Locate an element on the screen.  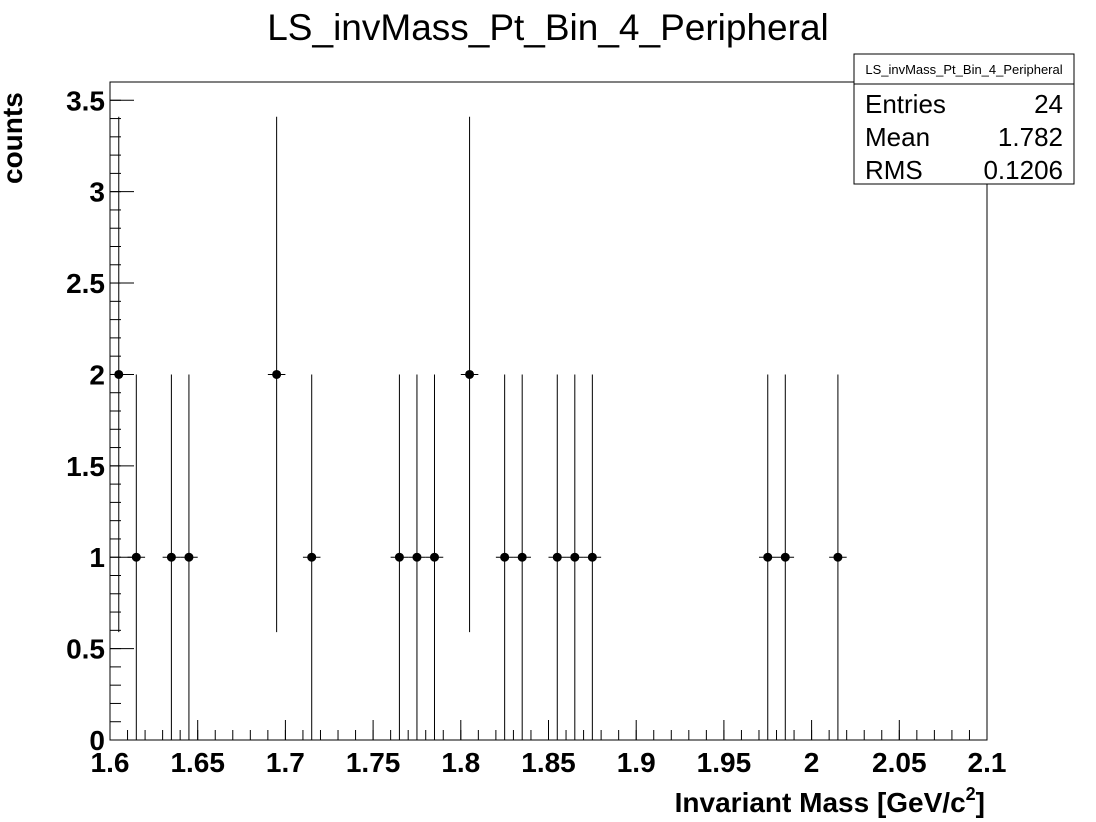
y-axis-label: counts is located at coordinates (14, 138).